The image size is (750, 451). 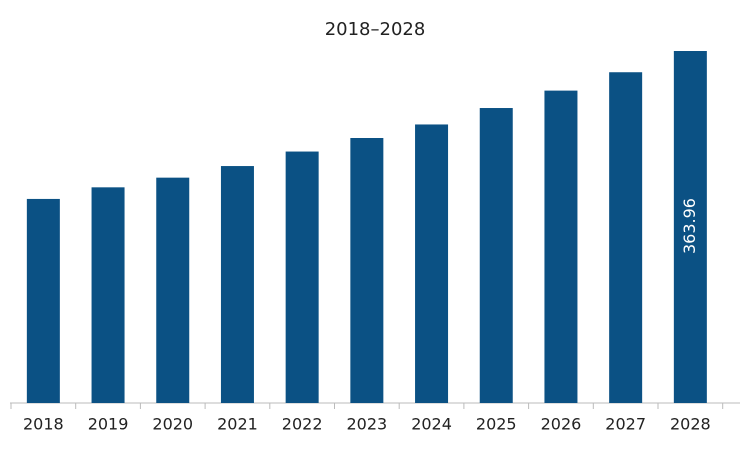 I want to click on x-tick-label: 2018, so click(x=43, y=424).